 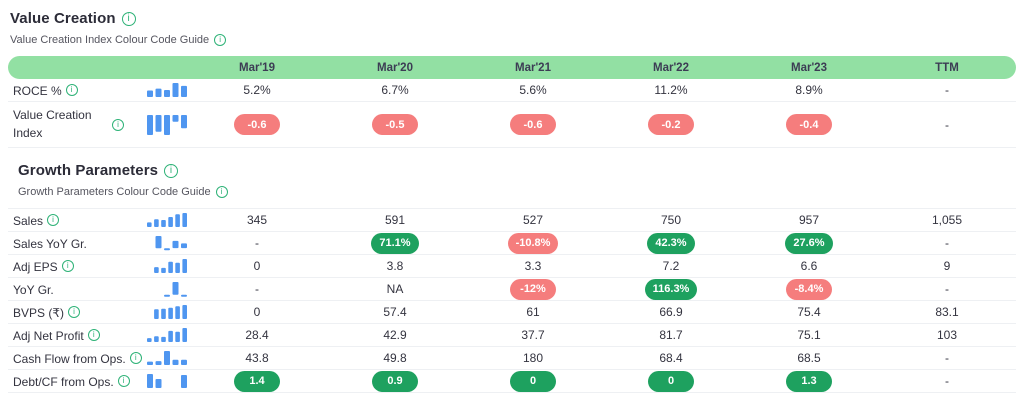 I want to click on value-pill: 1.4, so click(x=257, y=381).